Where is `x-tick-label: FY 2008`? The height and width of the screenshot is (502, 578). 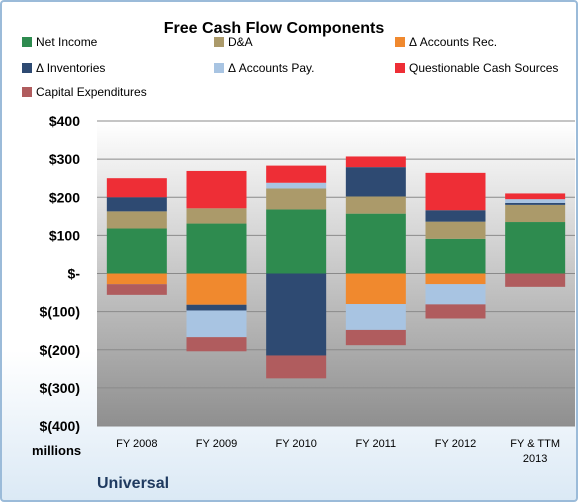 x-tick-label: FY 2008 is located at coordinates (136, 444).